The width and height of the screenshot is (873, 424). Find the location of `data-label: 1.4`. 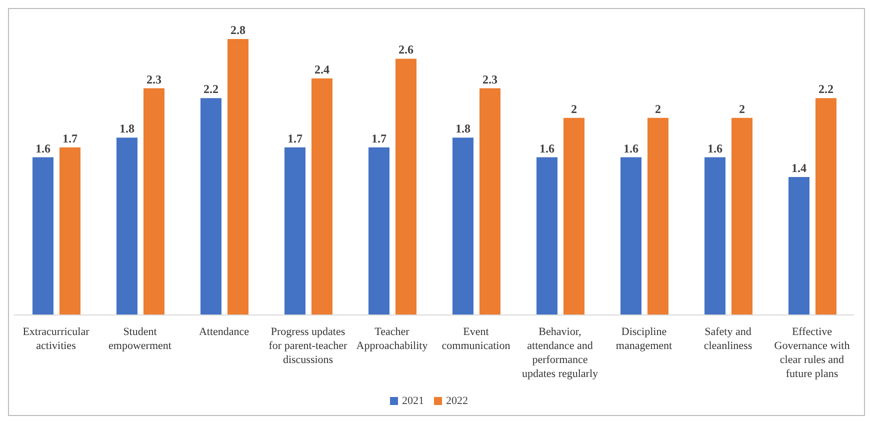

data-label: 1.4 is located at coordinates (798, 168).